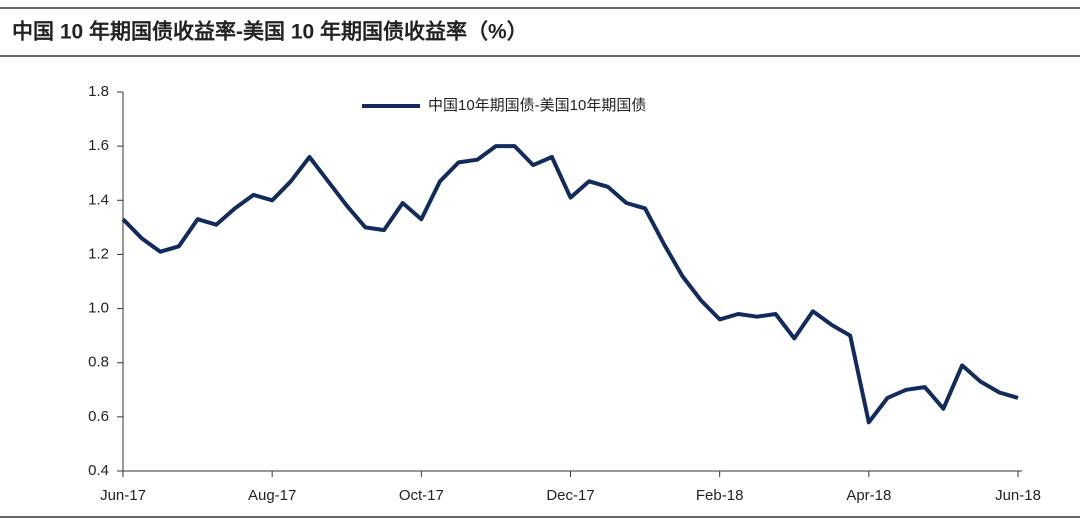 The height and width of the screenshot is (521, 1080). What do you see at coordinates (98, 362) in the screenshot?
I see `y-tick-label: 0.8` at bounding box center [98, 362].